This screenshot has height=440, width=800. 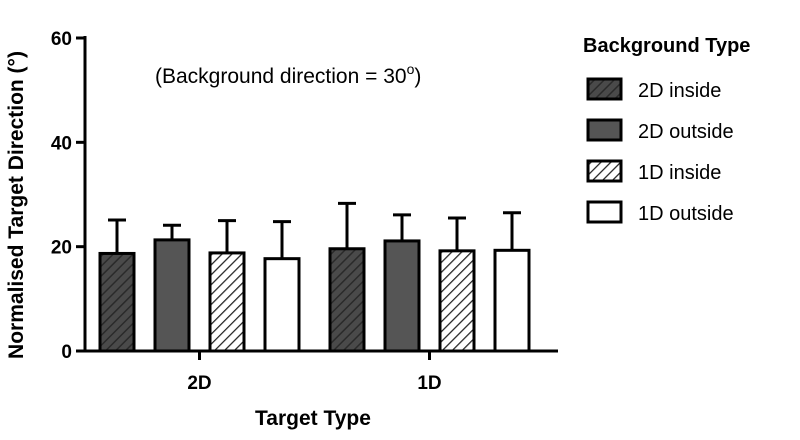 I want to click on legend-item-2d-outside: 2D outside, so click(x=660, y=130).